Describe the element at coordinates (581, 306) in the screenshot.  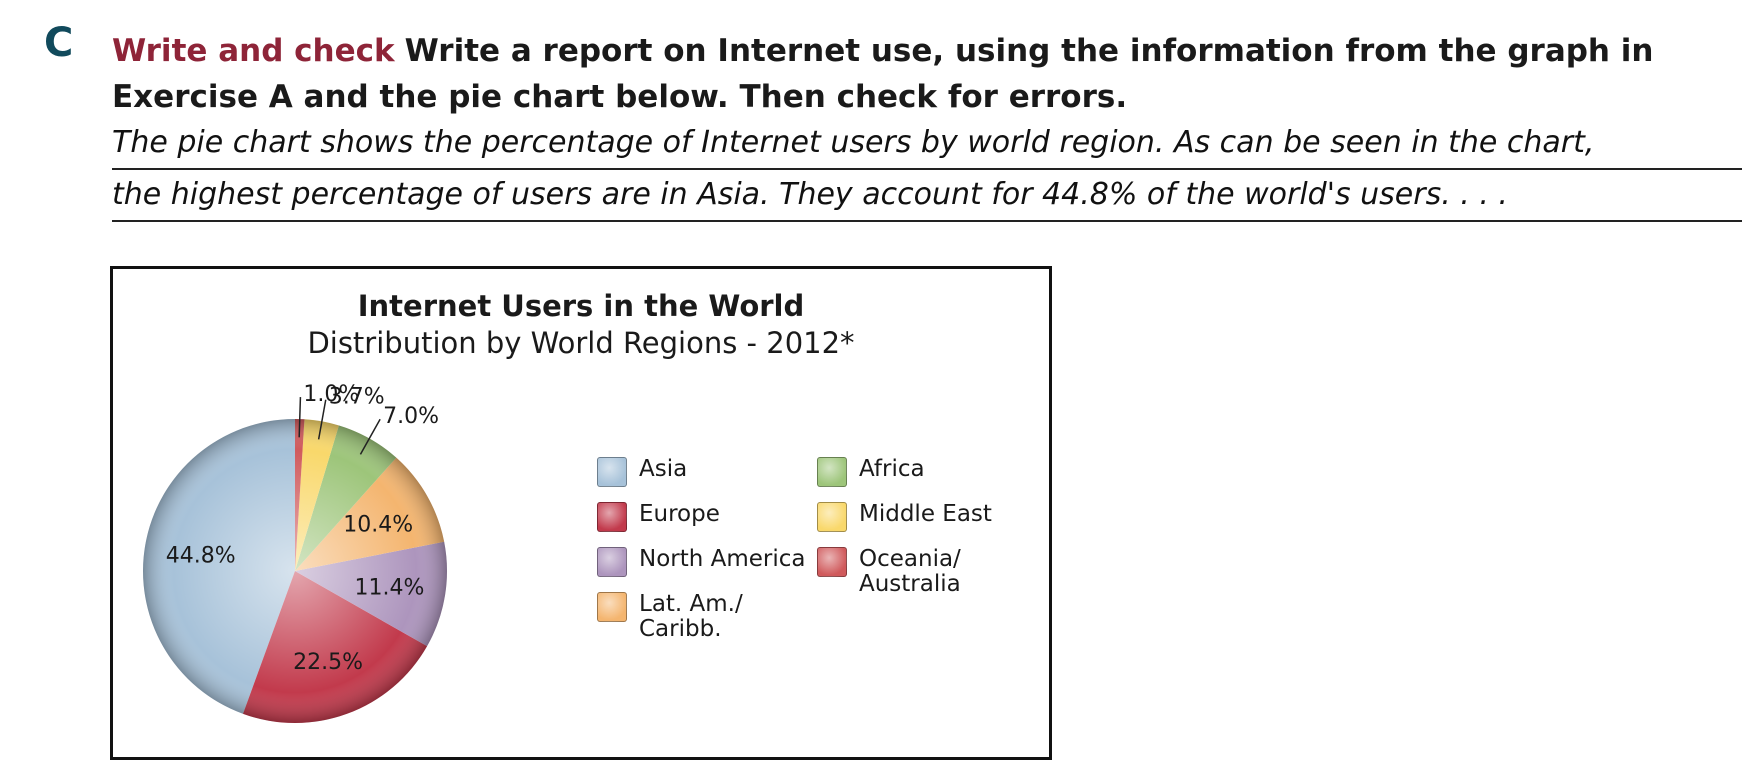
I see `chart-title: Internet Users in the World` at that location.